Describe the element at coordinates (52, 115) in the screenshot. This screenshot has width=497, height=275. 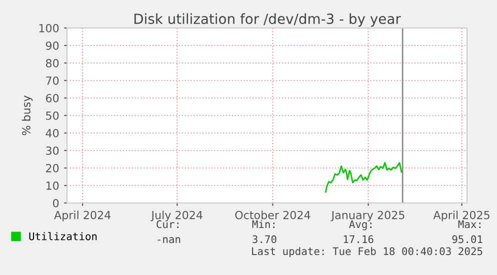
I see `y-tick-label: 50` at that location.